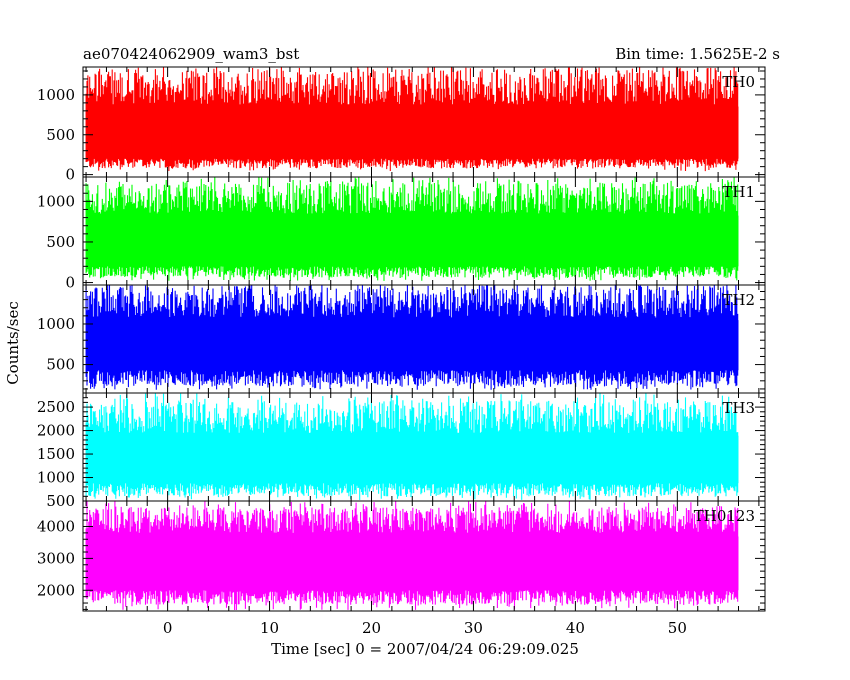 The height and width of the screenshot is (680, 850). Describe the element at coordinates (56, 527) in the screenshot. I see `y-tick-label: 4000` at that location.